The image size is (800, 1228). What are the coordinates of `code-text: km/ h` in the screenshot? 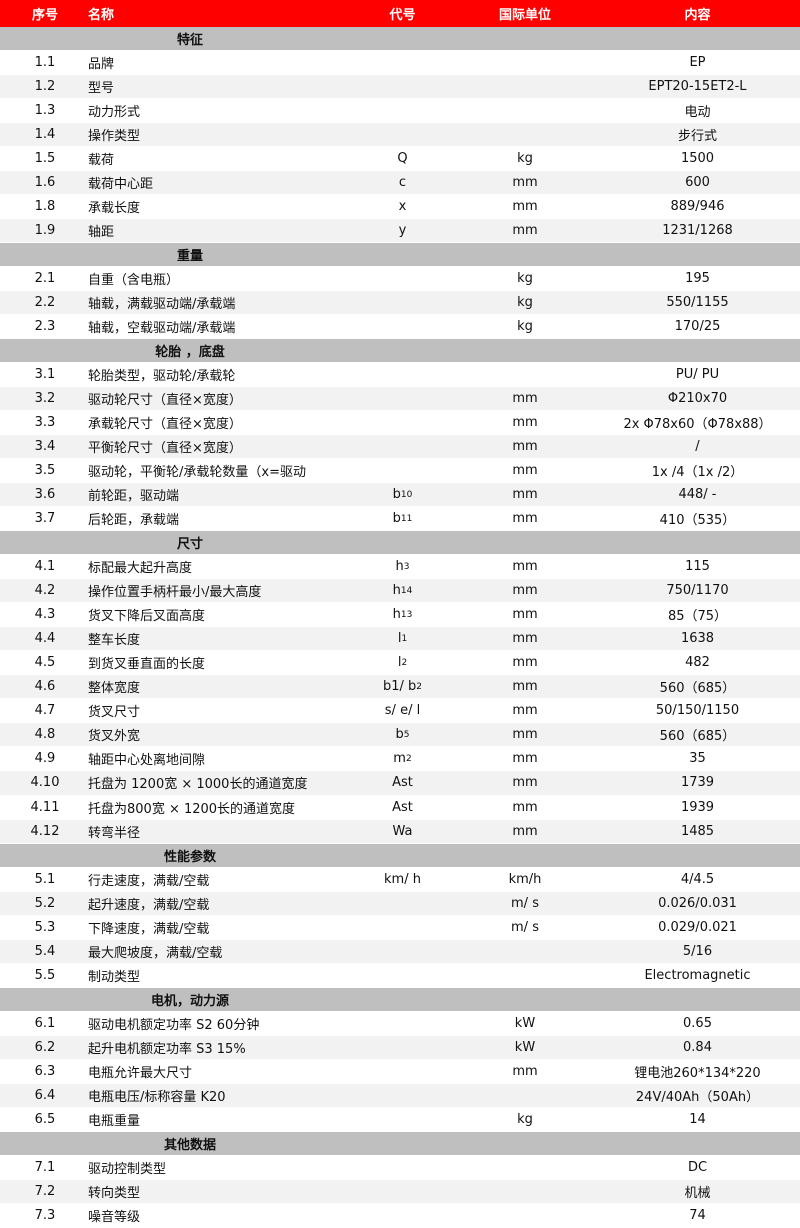 It's located at (402, 879).